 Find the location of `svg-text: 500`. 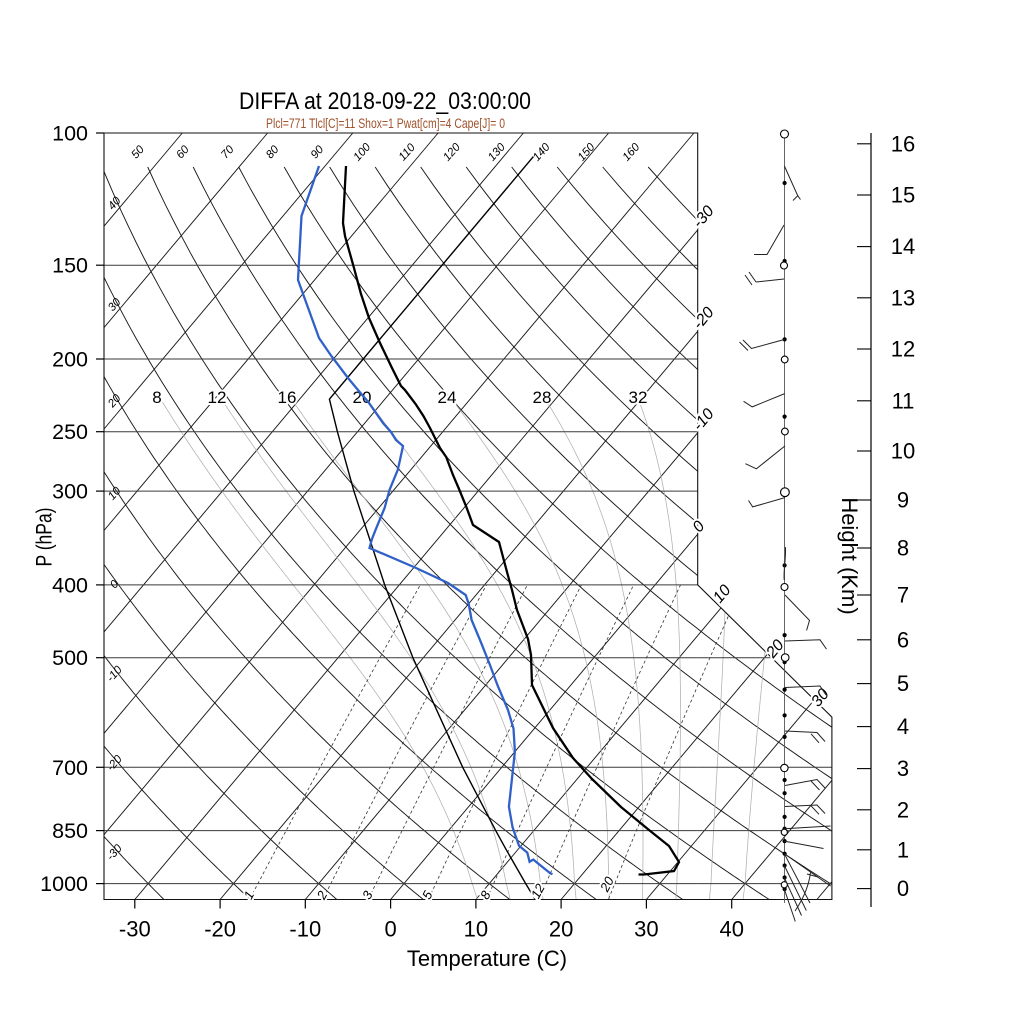

svg-text: 500 is located at coordinates (70, 658).